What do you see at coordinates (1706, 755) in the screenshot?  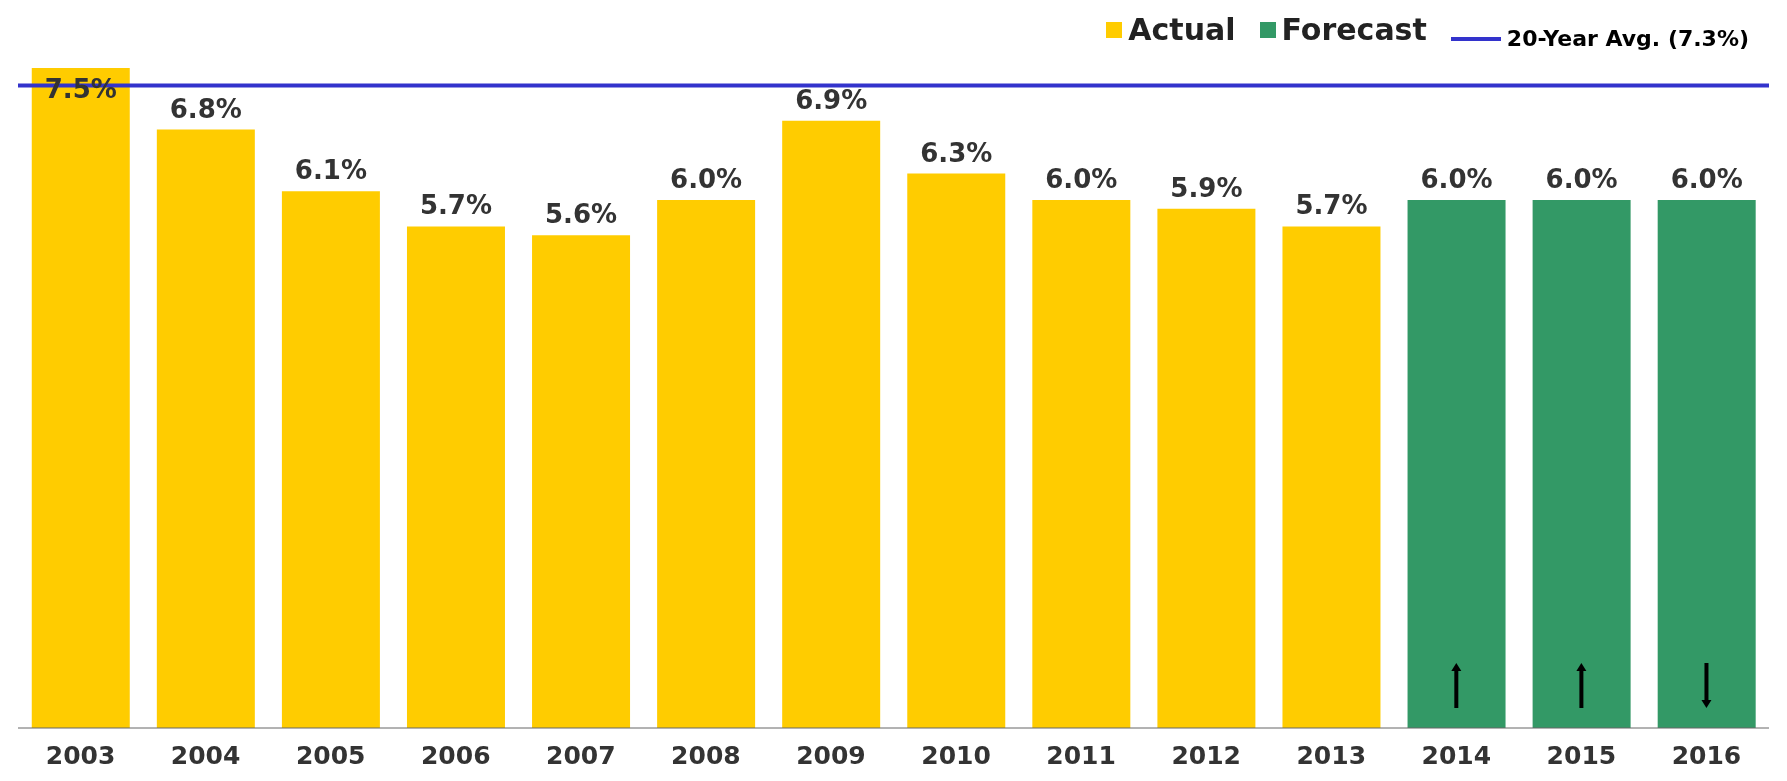 I see `x-tick-label: 2016` at bounding box center [1706, 755].